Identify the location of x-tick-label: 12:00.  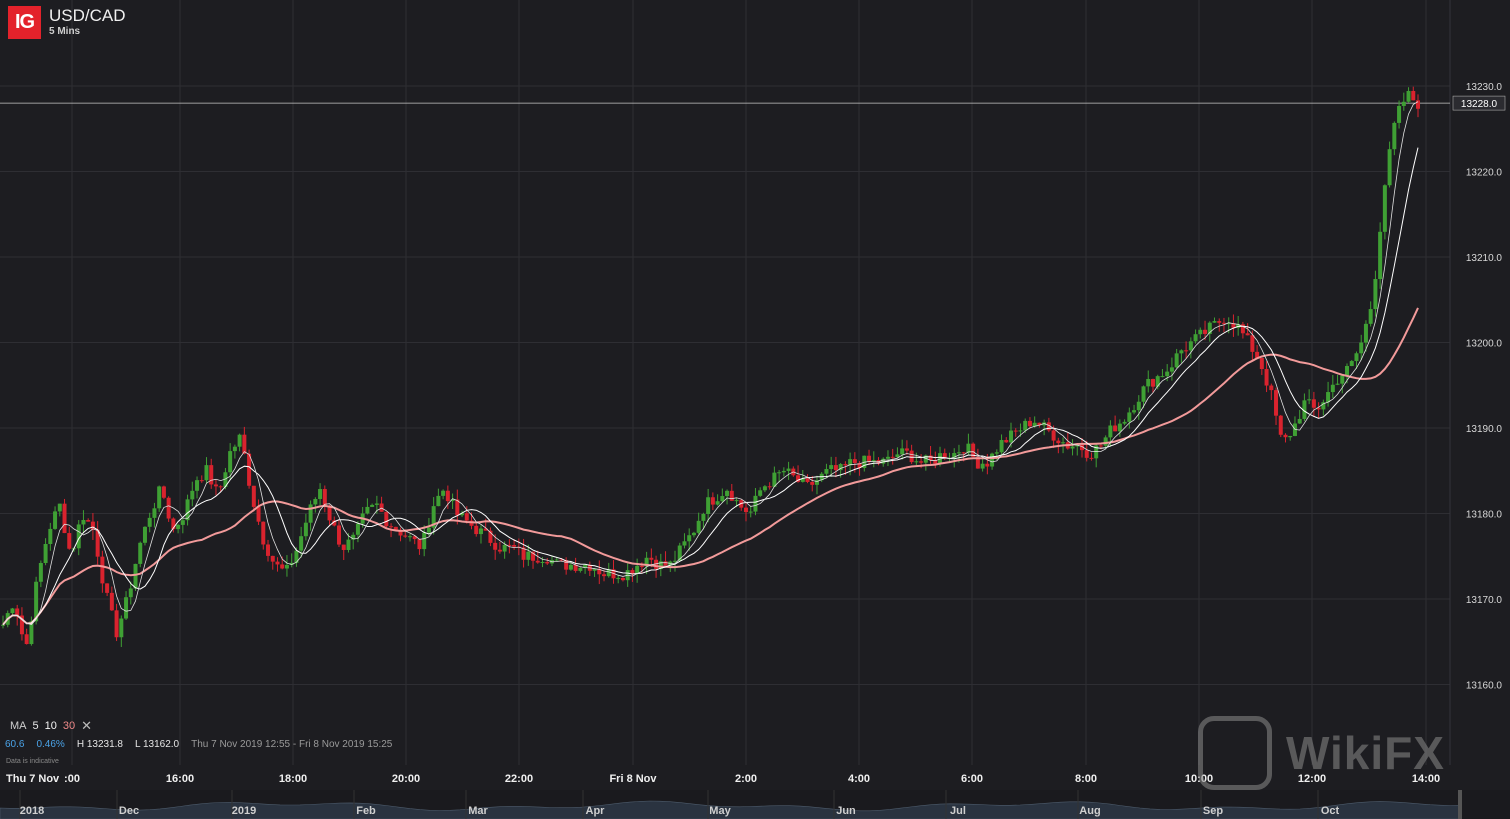
(1312, 779).